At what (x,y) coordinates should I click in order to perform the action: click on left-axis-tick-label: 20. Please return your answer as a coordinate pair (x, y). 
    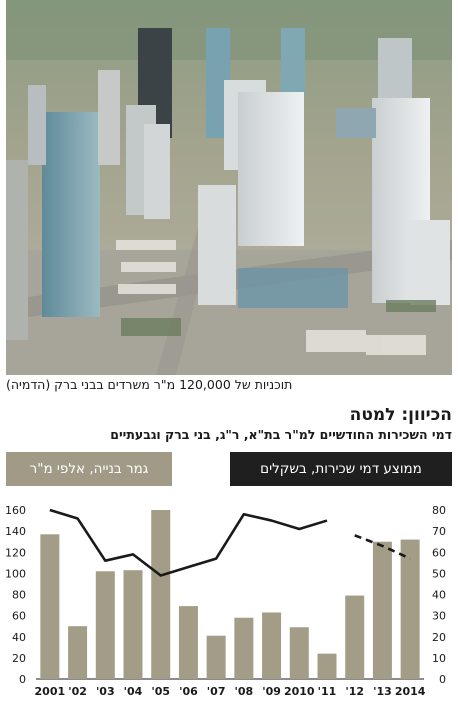
    Looking at the image, I should click on (19, 658).